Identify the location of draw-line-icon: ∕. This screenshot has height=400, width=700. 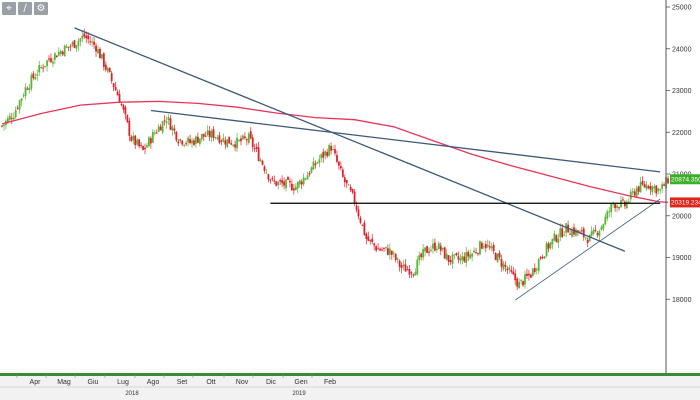
(25, 8).